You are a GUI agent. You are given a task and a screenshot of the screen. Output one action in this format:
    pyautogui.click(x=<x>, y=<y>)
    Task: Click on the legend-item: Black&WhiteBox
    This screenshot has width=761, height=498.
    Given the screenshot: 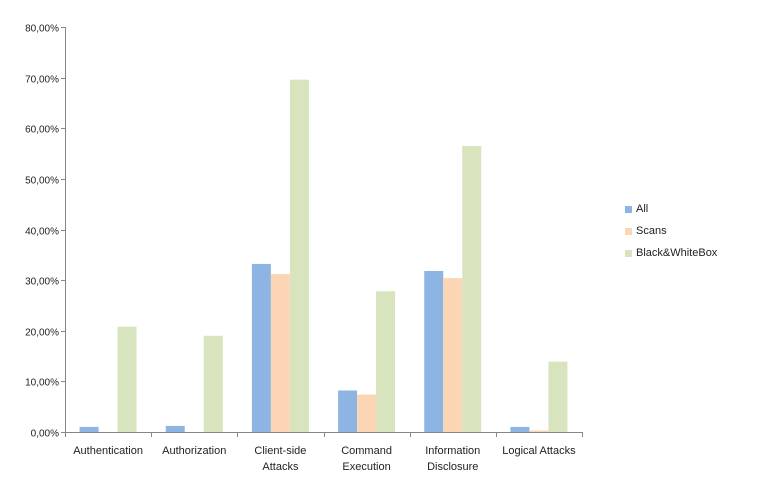 What is the action you would take?
    pyautogui.click(x=671, y=253)
    